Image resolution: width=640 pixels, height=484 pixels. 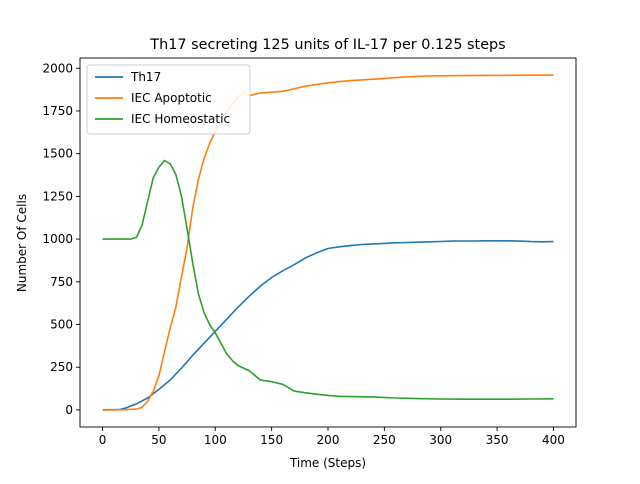 What do you see at coordinates (22, 243) in the screenshot?
I see `y-axis-label: Number Of Cells` at bounding box center [22, 243].